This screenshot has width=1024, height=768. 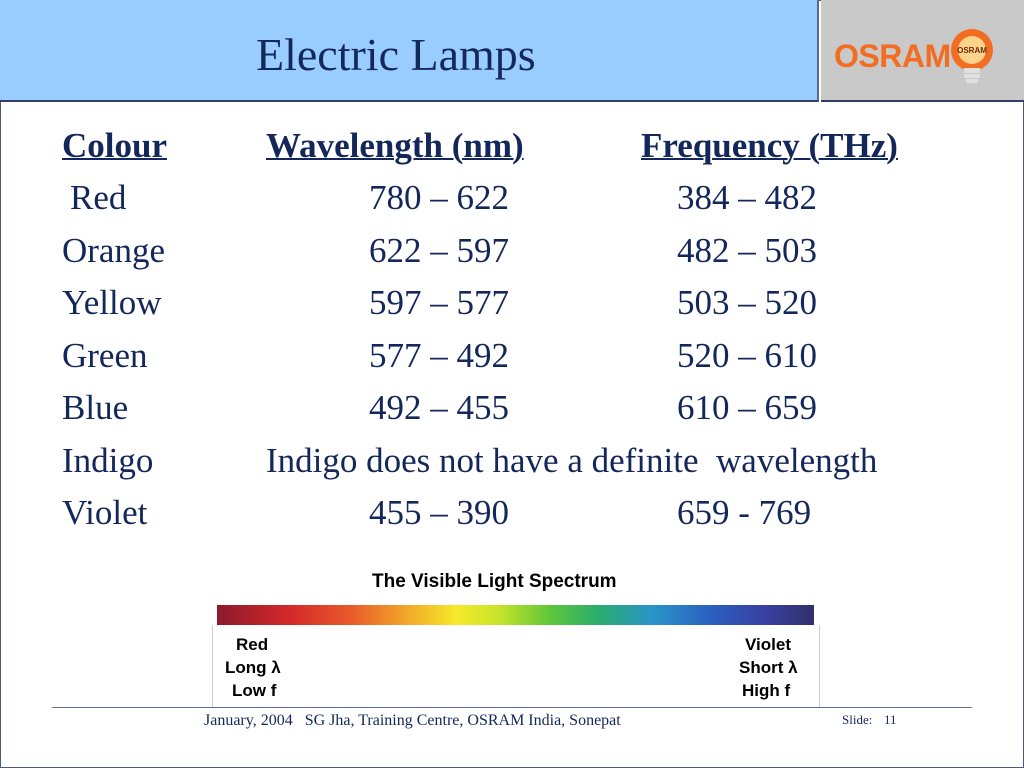 What do you see at coordinates (972, 50) in the screenshot?
I see `logo-bulb-text: OSRAM` at bounding box center [972, 50].